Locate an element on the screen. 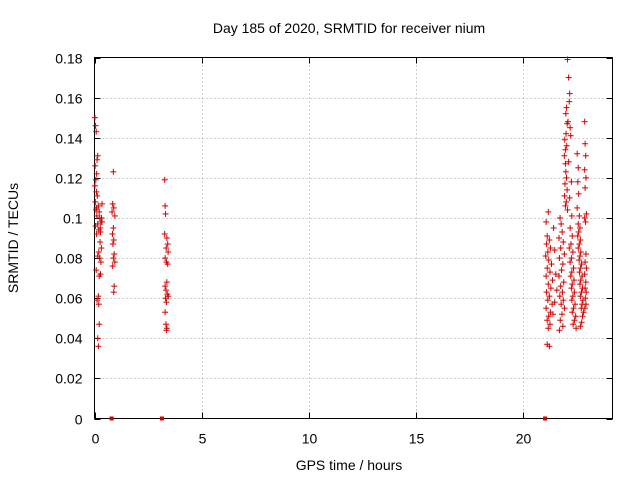  gap-marker is located at coordinates (161, 418).